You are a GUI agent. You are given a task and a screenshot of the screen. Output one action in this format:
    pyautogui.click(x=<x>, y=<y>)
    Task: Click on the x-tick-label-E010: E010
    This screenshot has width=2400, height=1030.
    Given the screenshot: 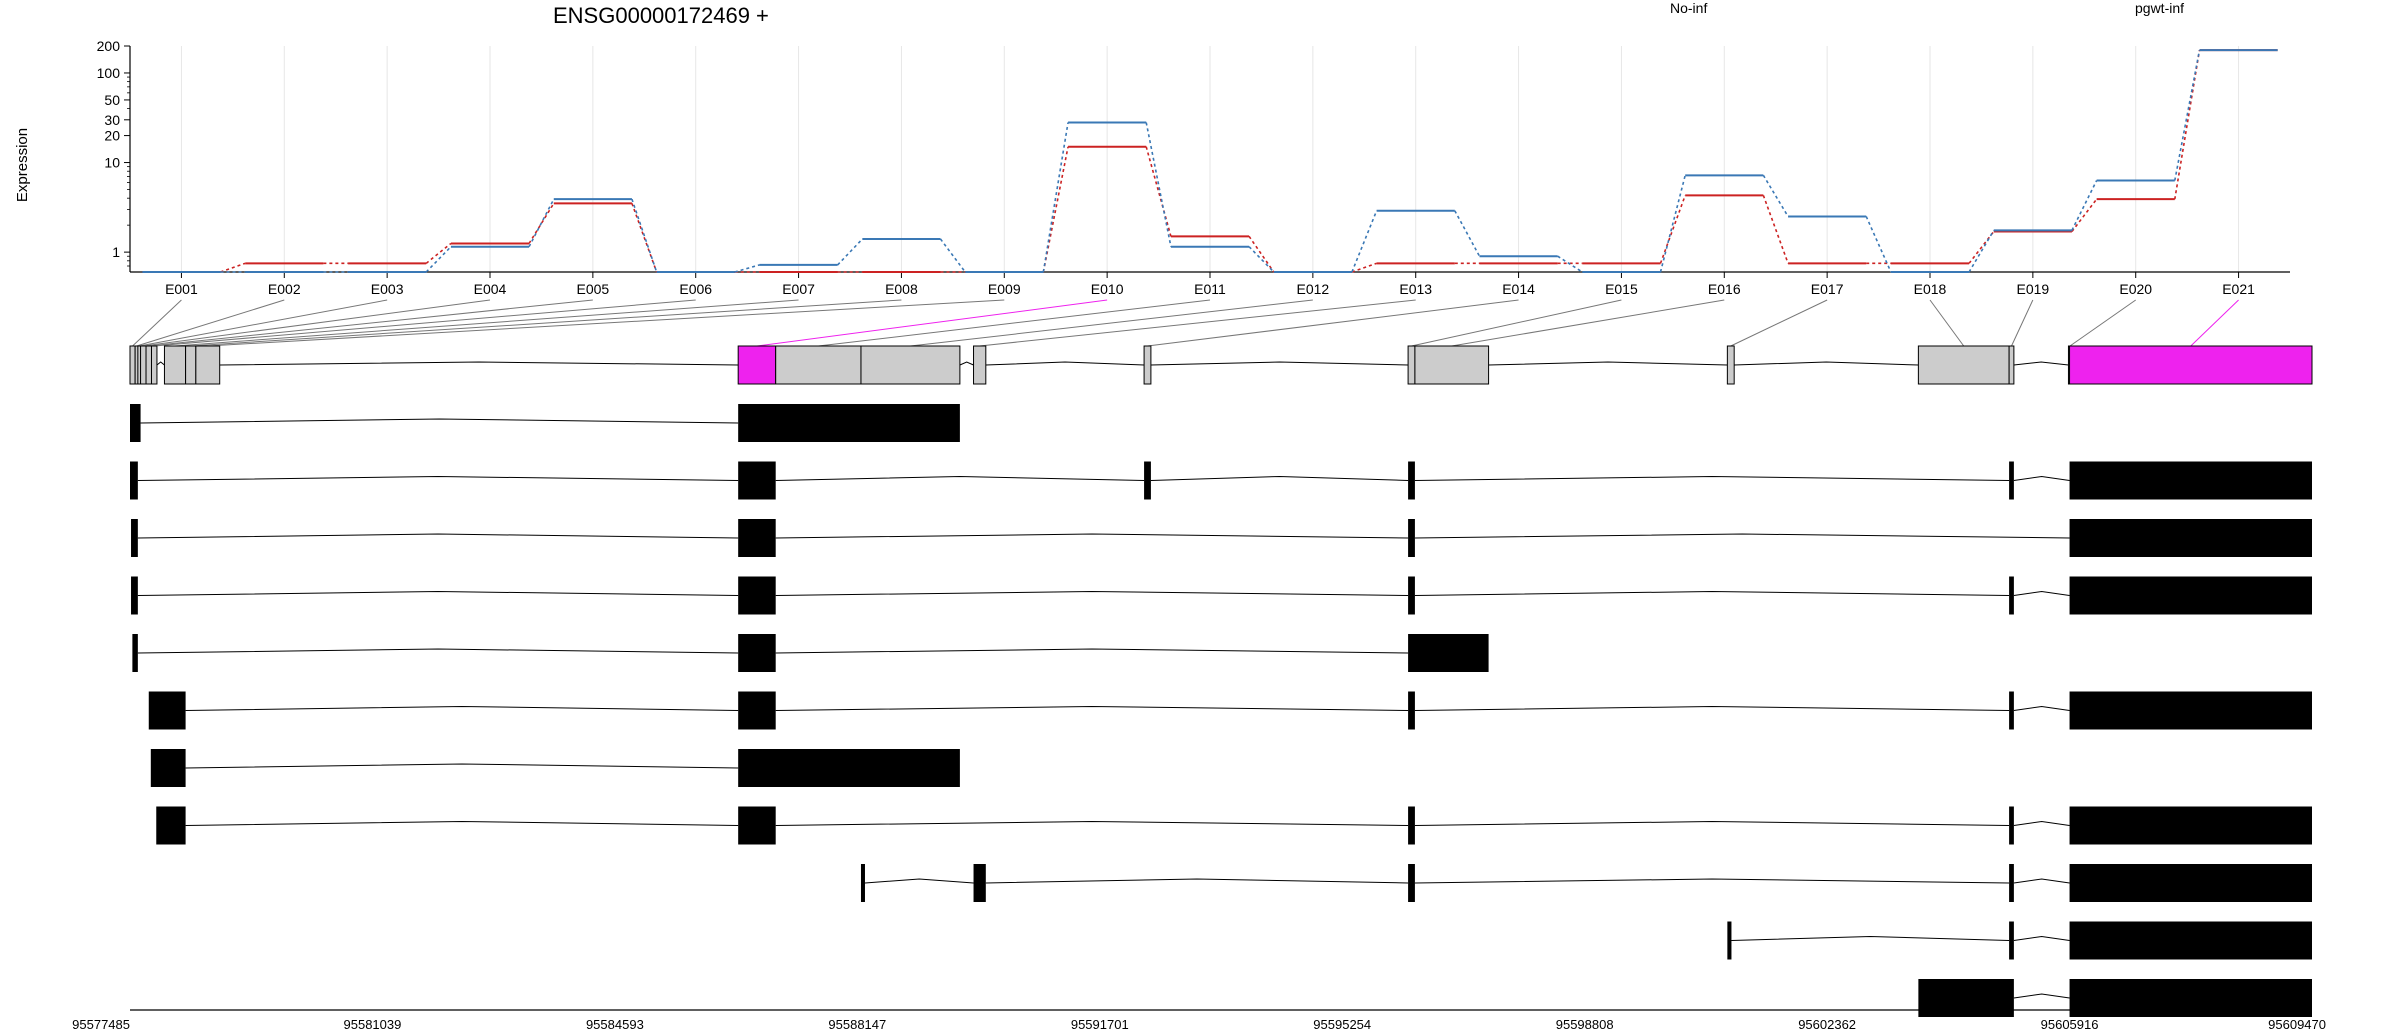 What is the action you would take?
    pyautogui.click(x=1107, y=289)
    